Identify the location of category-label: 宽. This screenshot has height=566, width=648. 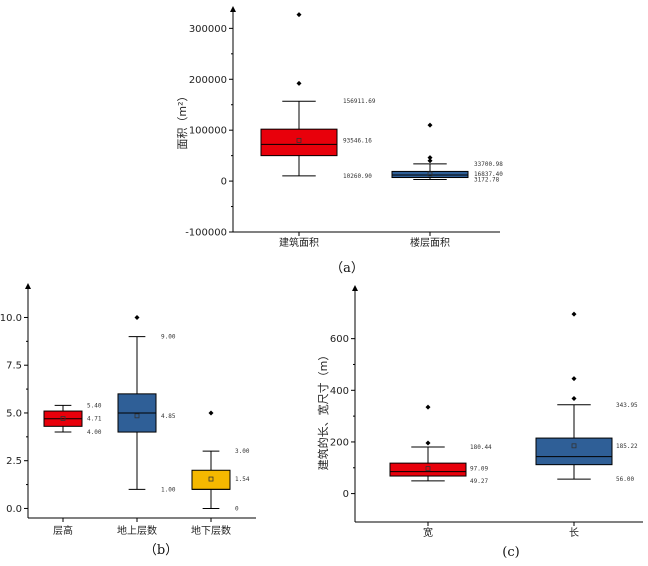
(428, 532).